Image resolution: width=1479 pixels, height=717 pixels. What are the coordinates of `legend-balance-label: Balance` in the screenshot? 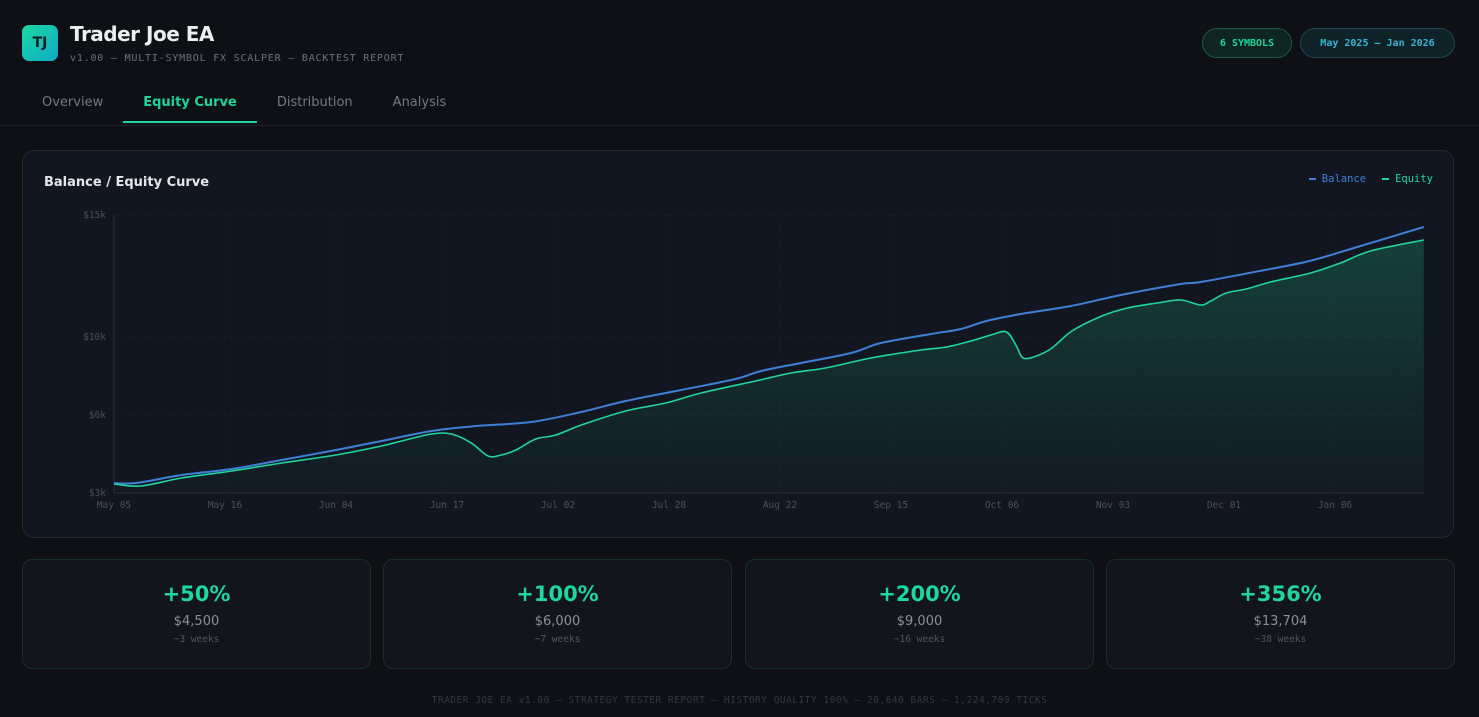 It's located at (1344, 179).